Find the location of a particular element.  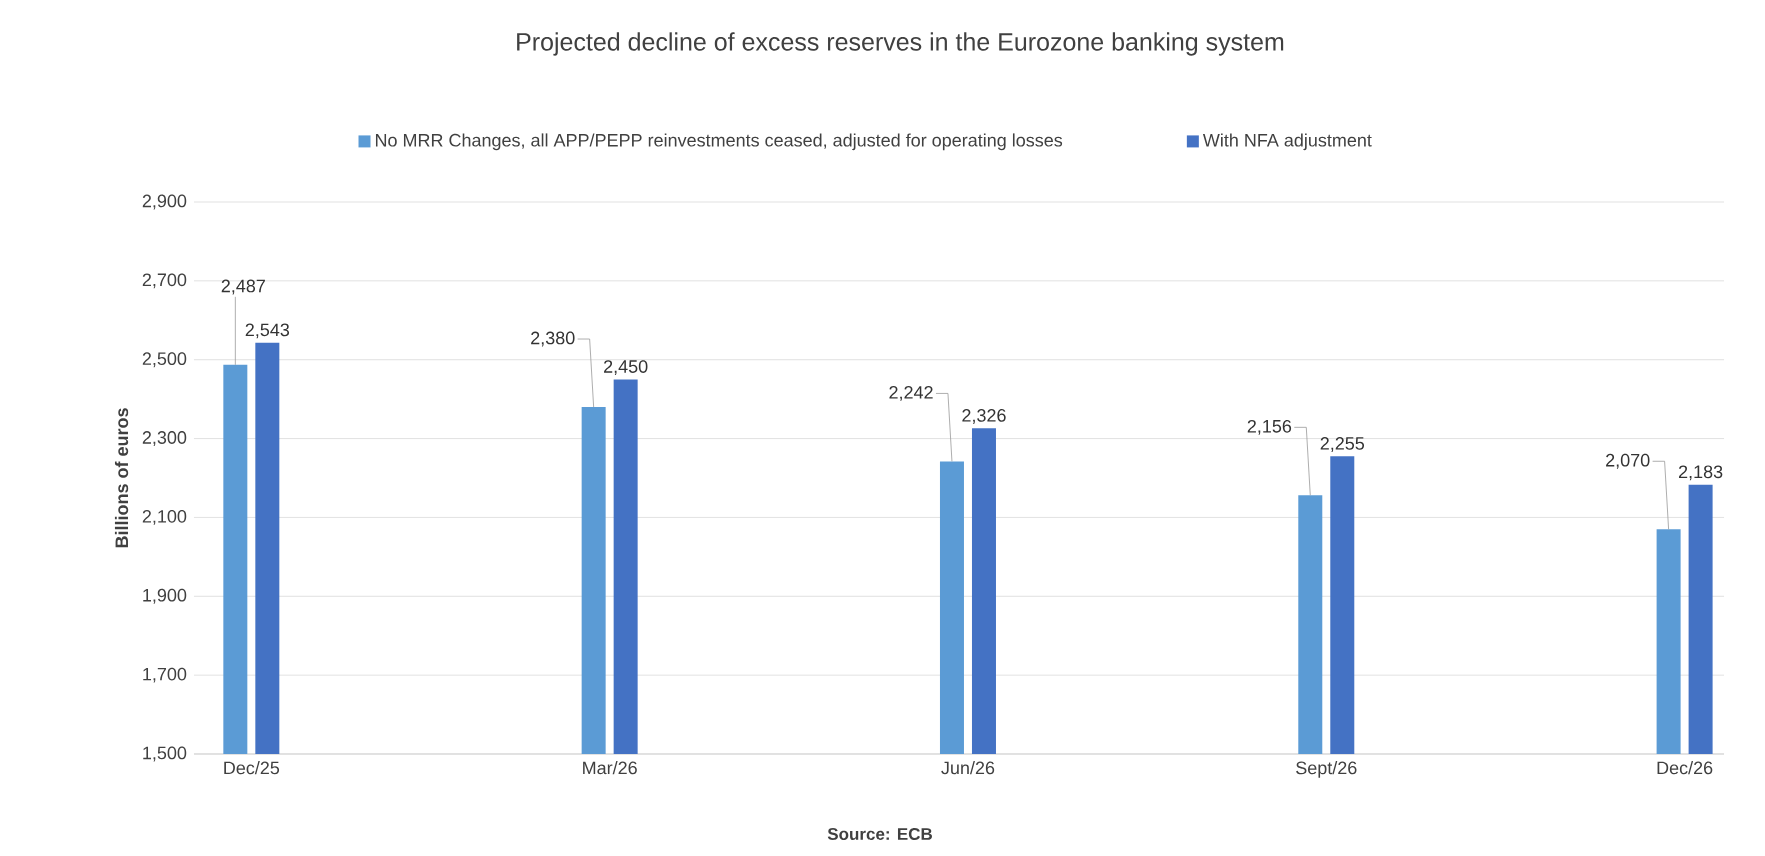

data-label: 2,543 is located at coordinates (267, 331).